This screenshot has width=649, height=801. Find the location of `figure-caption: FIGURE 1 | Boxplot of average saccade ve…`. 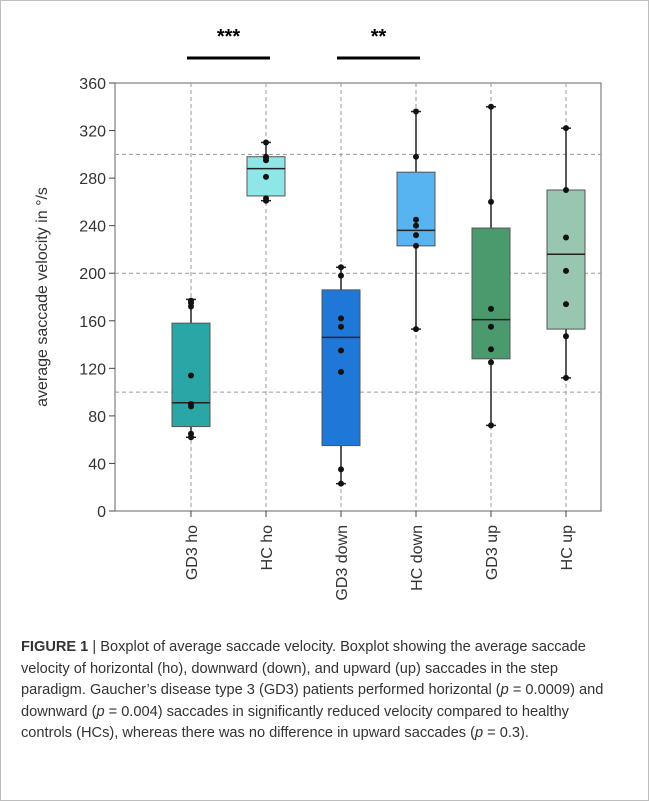

figure-caption: FIGURE 1 | Boxplot of average saccade ve… is located at coordinates (321, 691).